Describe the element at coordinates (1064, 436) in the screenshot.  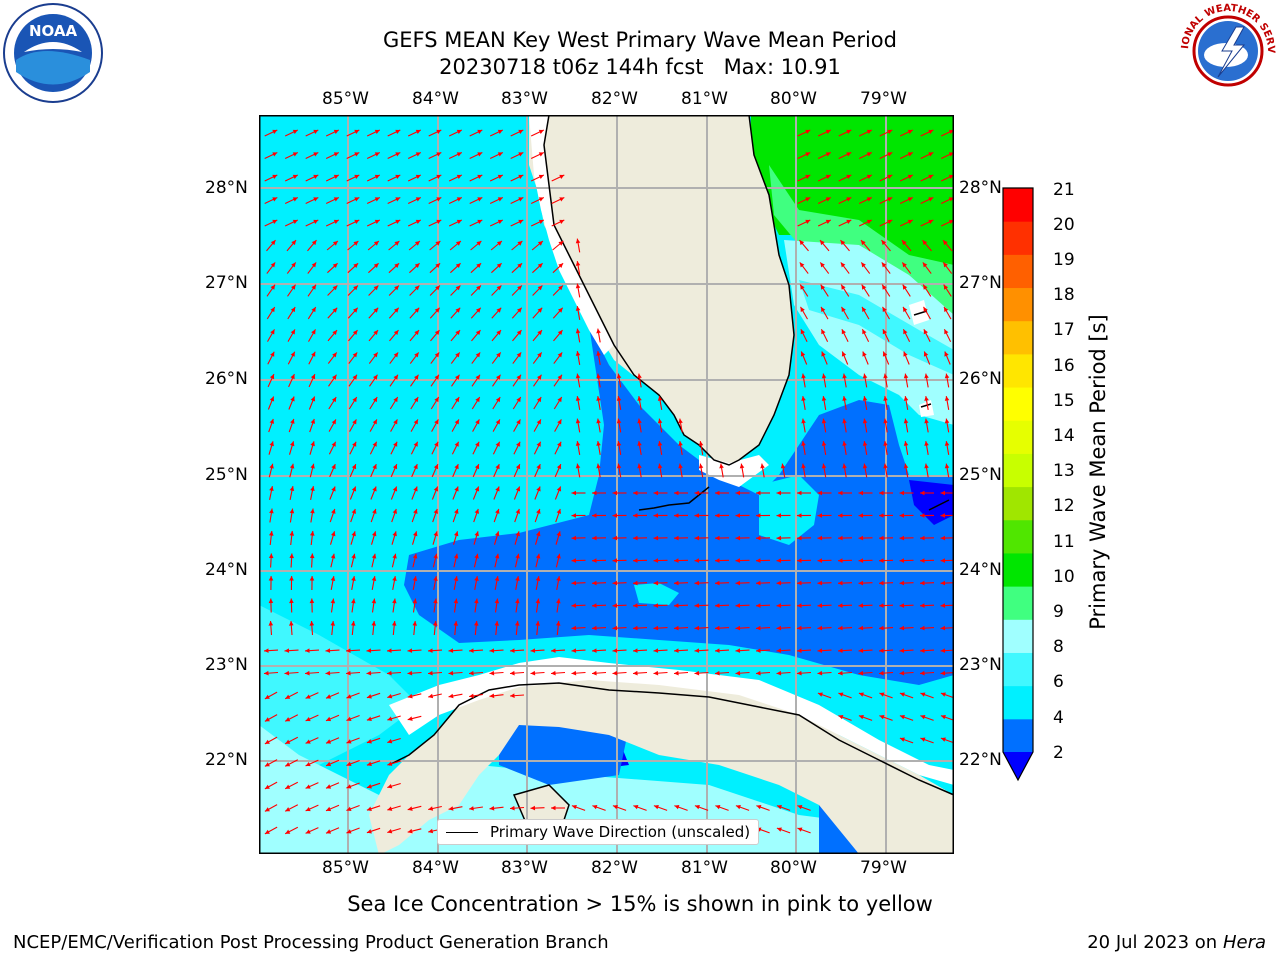
I see `colorbar-tick: 14` at that location.